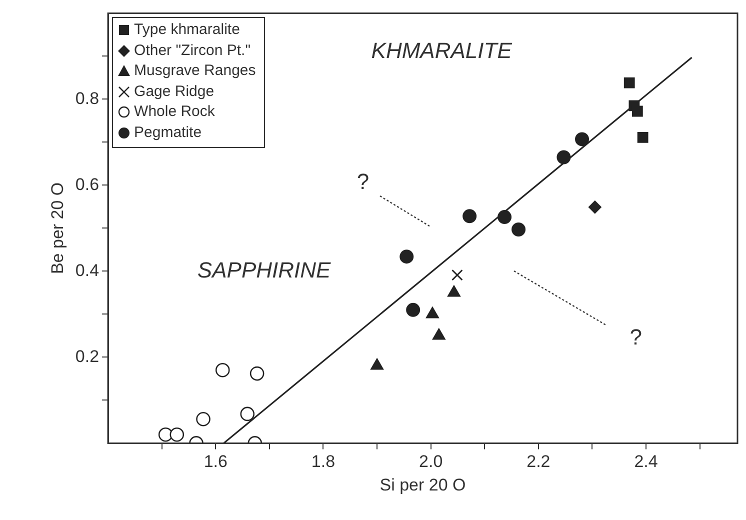 This screenshot has height=520, width=746. Describe the element at coordinates (423, 484) in the screenshot. I see `x-axis-title: Si per 20 O` at that location.